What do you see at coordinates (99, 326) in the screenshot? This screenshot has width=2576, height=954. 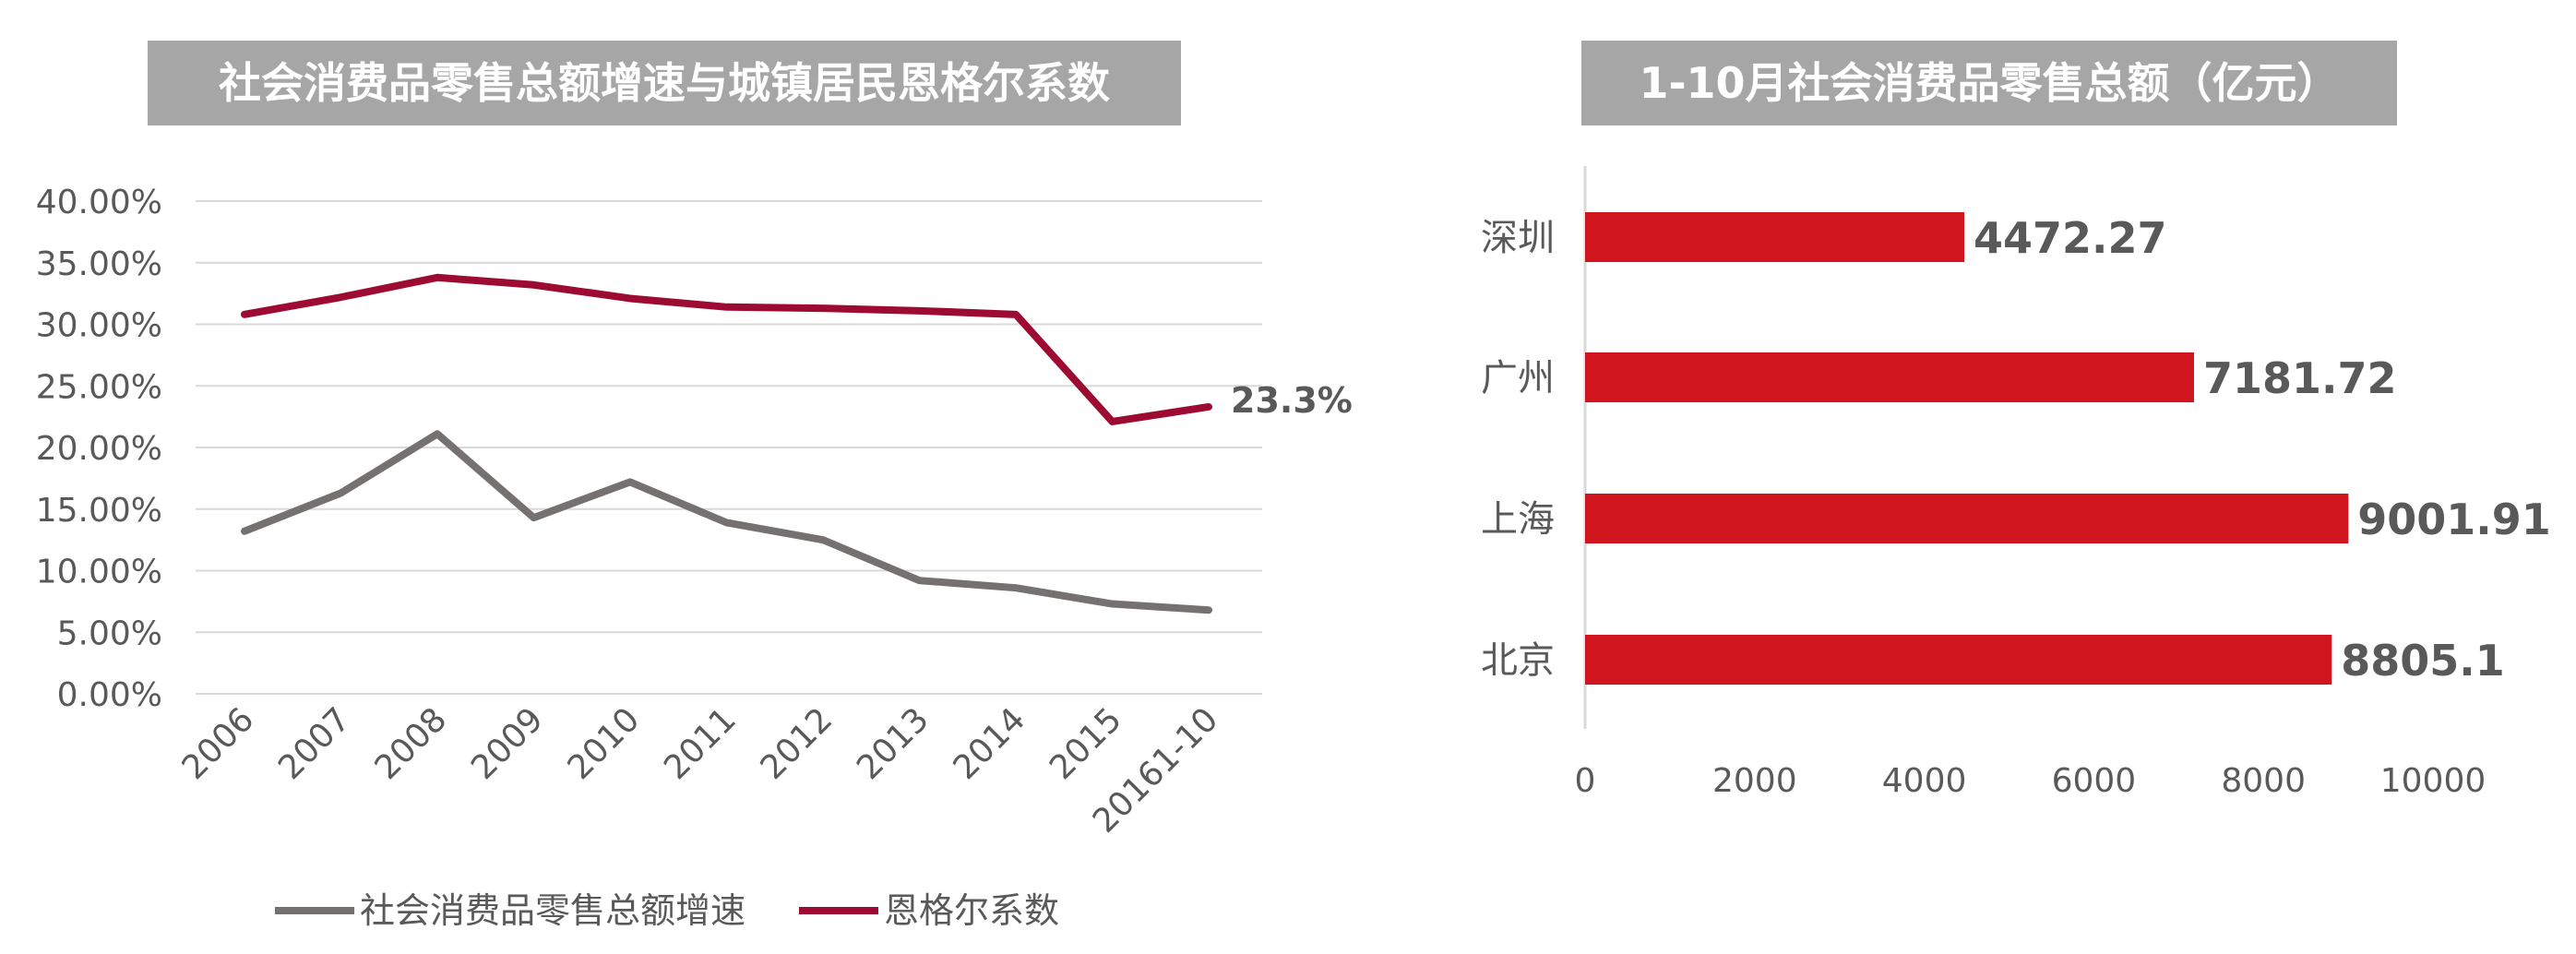 I see `y-tick-label: 30.00%` at bounding box center [99, 326].